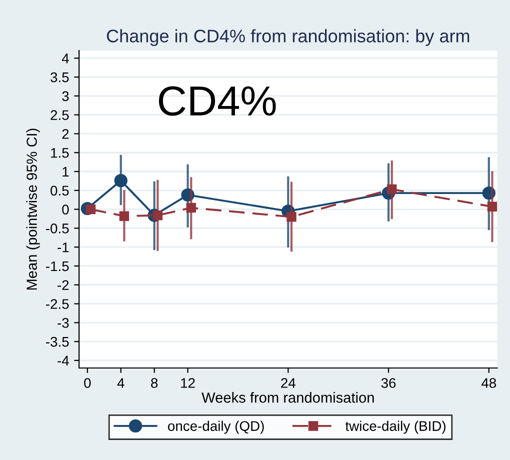 This screenshot has width=510, height=460. I want to click on x-tick-label: 0, so click(87, 383).